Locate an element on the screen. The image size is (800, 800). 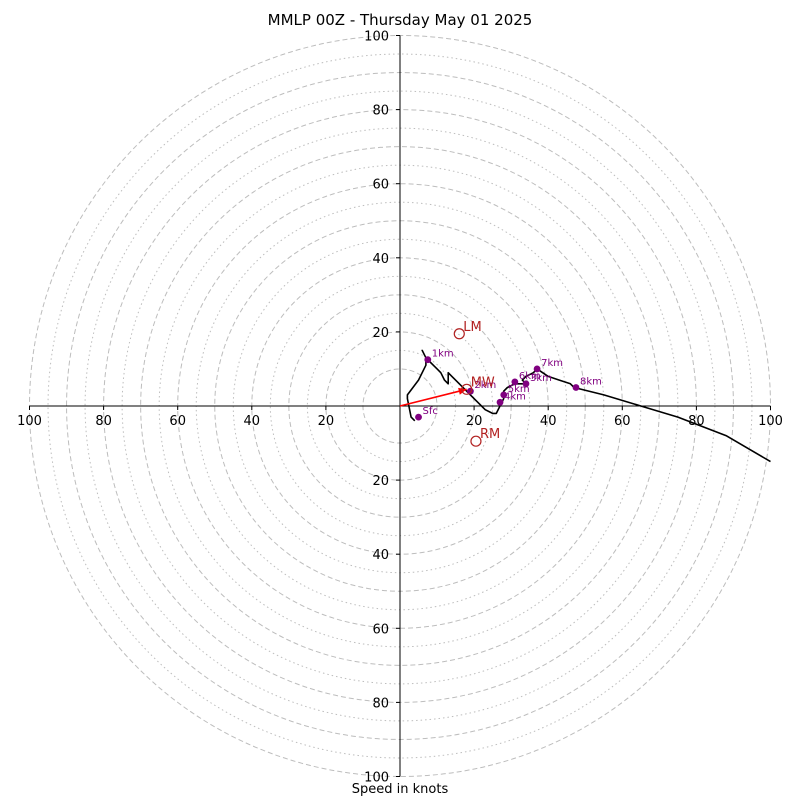
x-axis-label: Speed in knots is located at coordinates (400, 789).